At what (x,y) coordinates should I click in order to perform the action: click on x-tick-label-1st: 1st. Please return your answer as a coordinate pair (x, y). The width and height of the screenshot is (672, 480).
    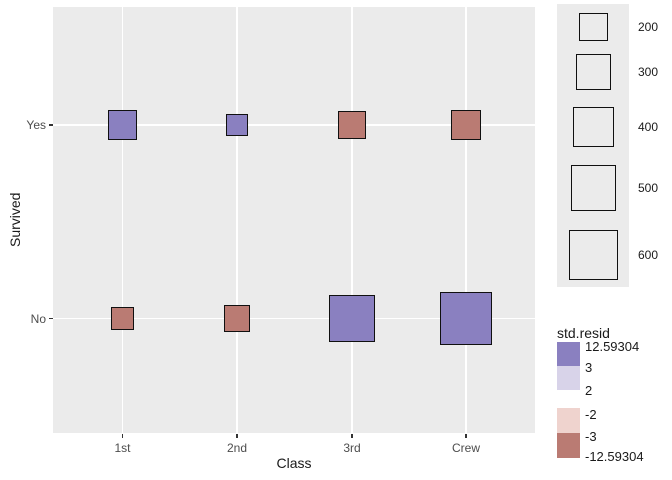
    Looking at the image, I should click on (122, 448).